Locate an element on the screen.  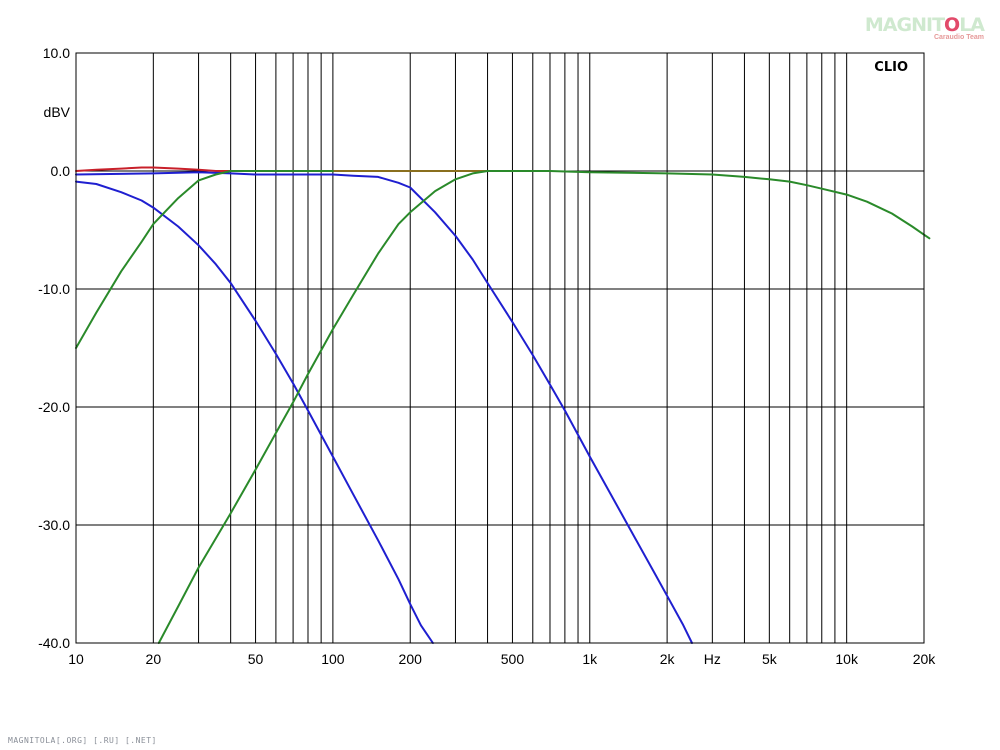
clio-label: CLIO is located at coordinates (891, 67).